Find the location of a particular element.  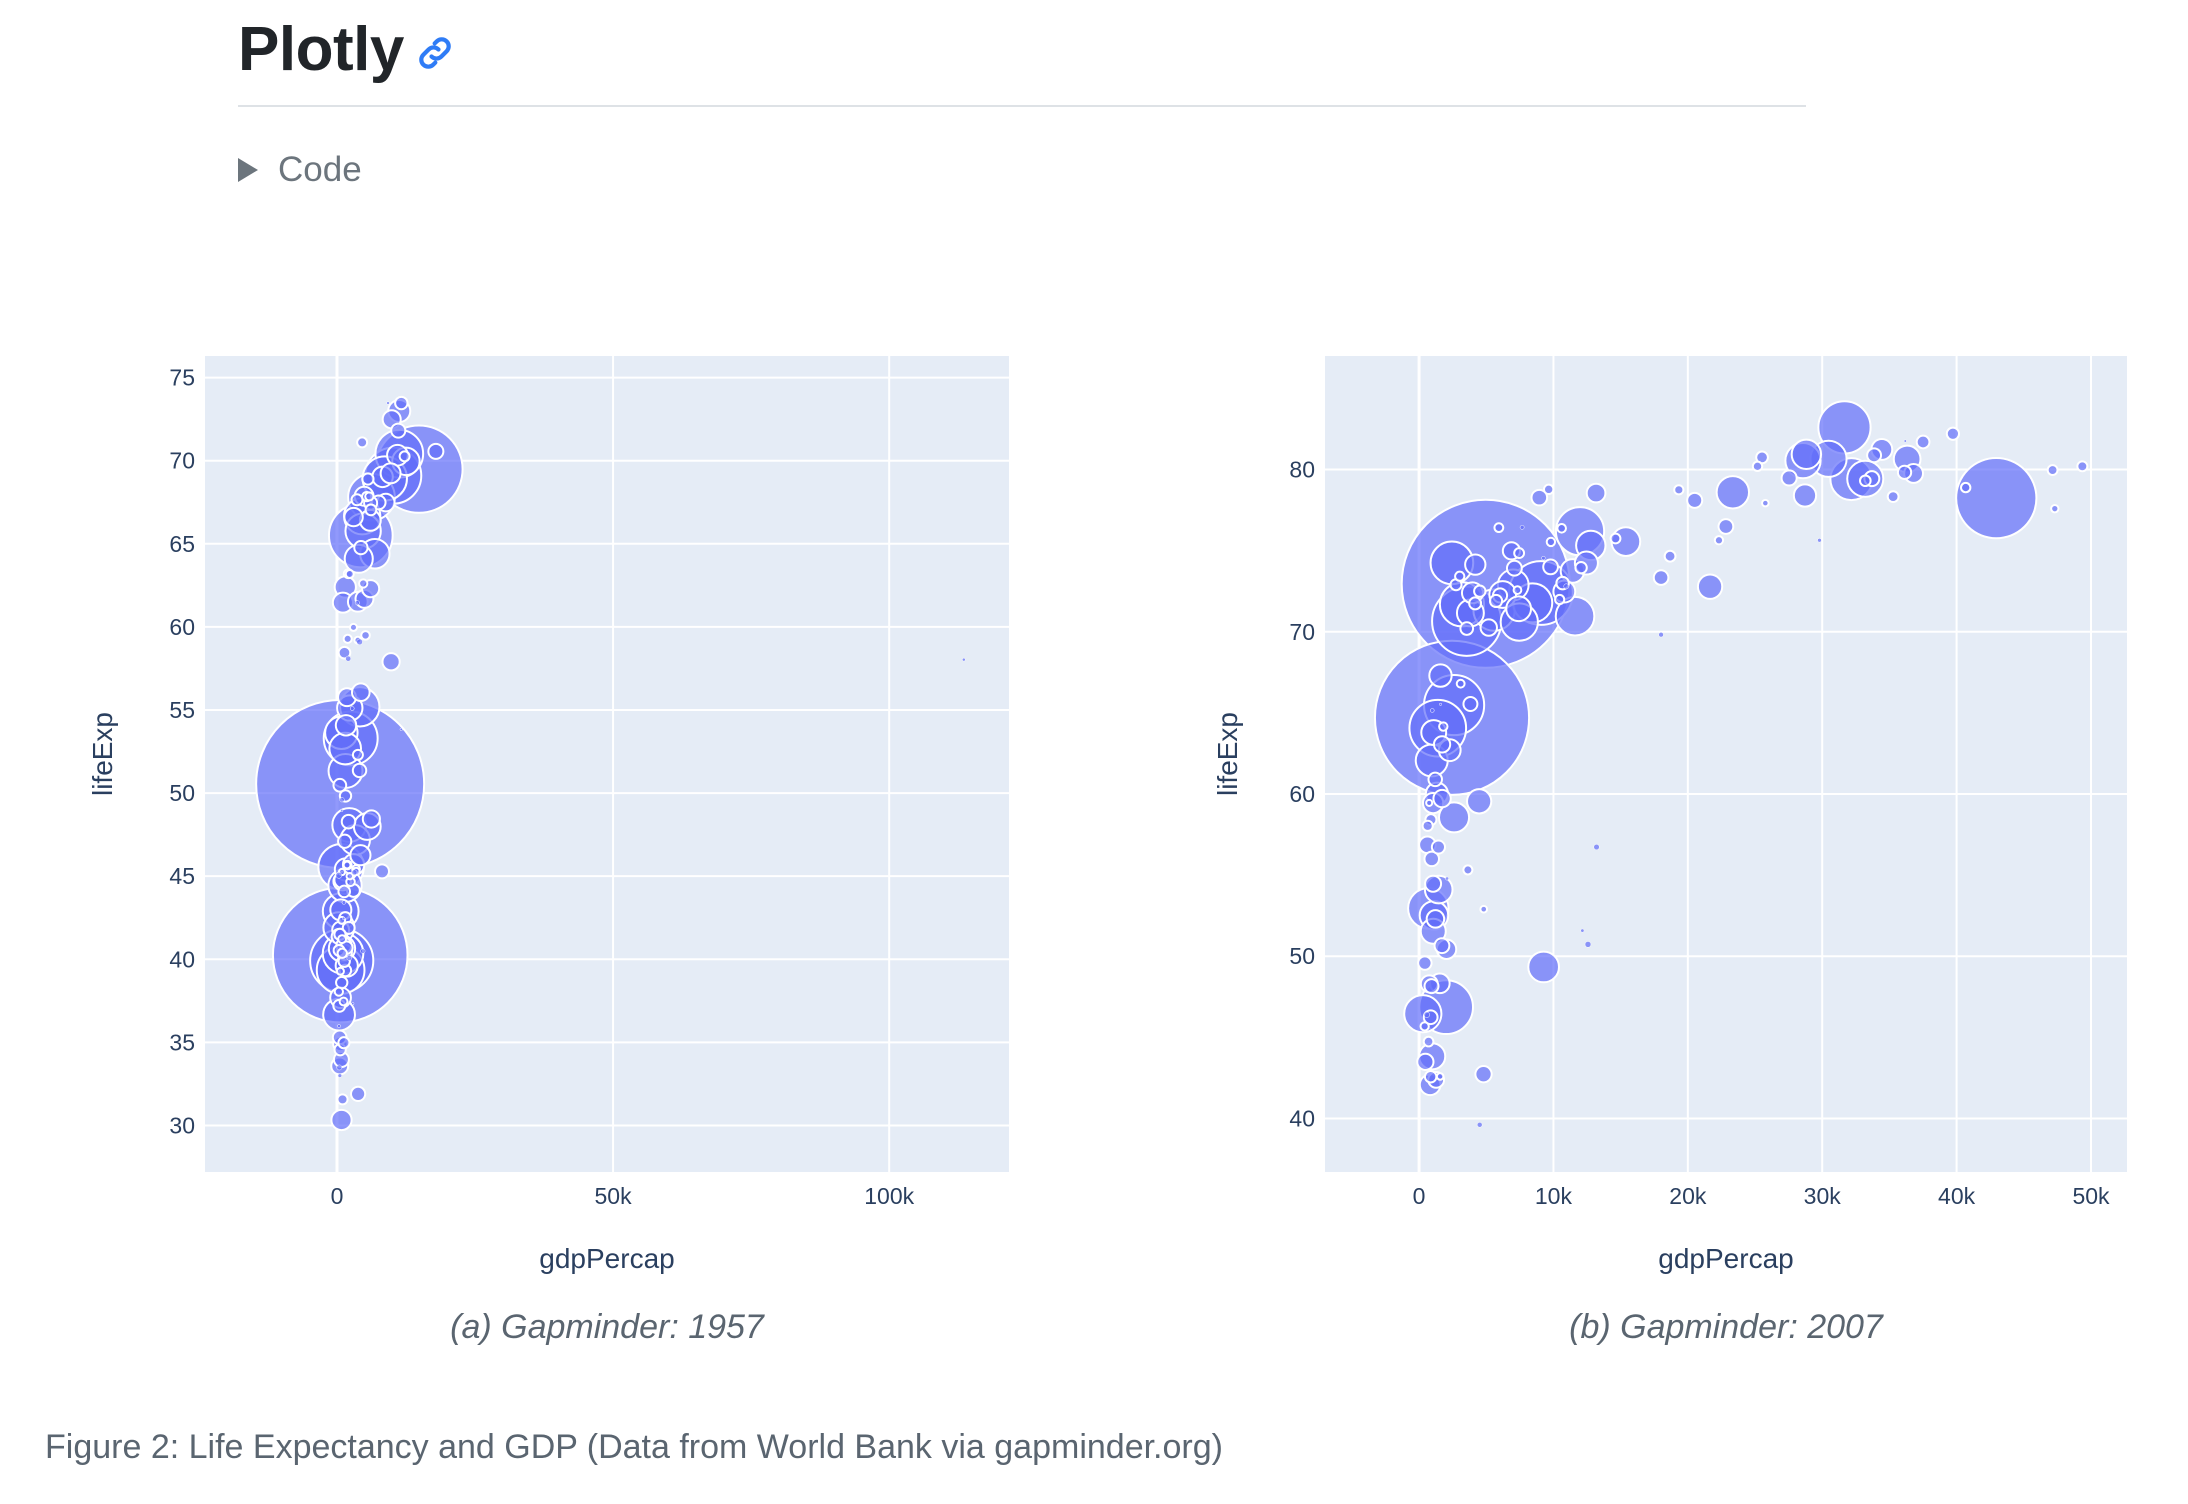

x-tick-label: 50k is located at coordinates (614, 1196).